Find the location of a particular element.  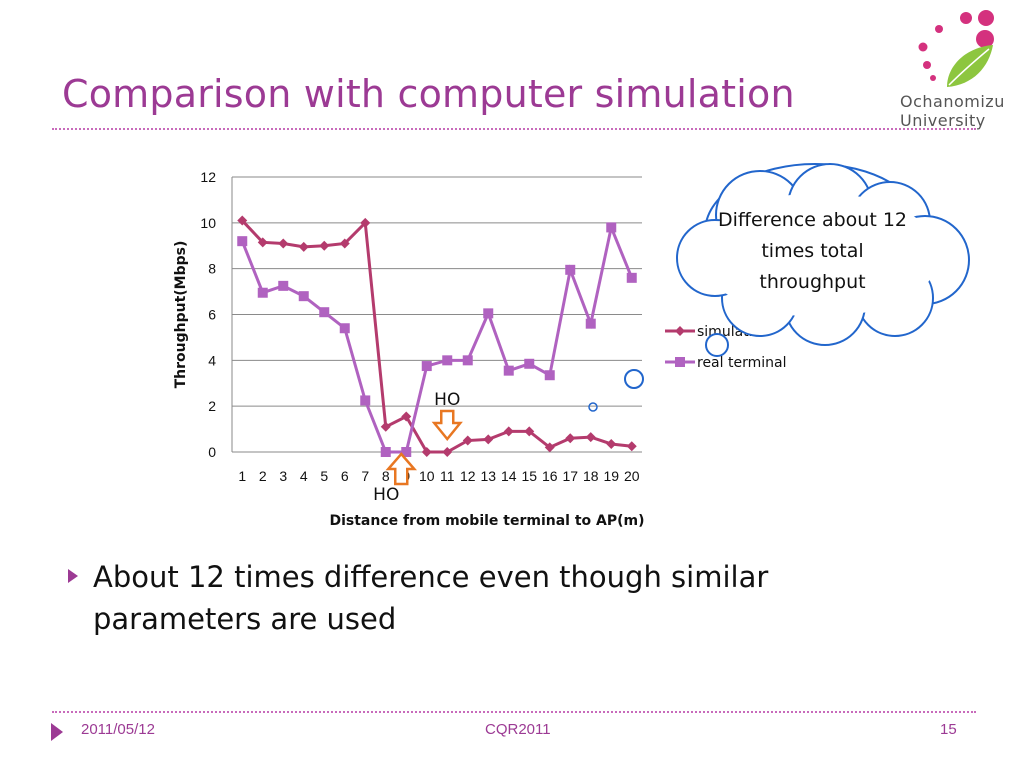

x-tick-label: 12 is located at coordinates (468, 476).